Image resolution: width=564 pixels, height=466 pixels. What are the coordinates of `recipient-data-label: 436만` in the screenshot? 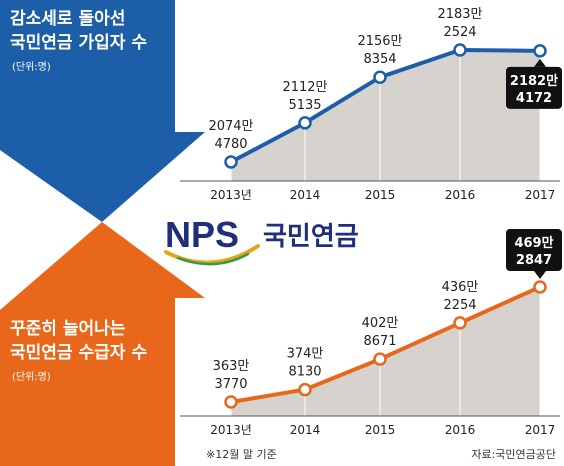 It's located at (460, 287).